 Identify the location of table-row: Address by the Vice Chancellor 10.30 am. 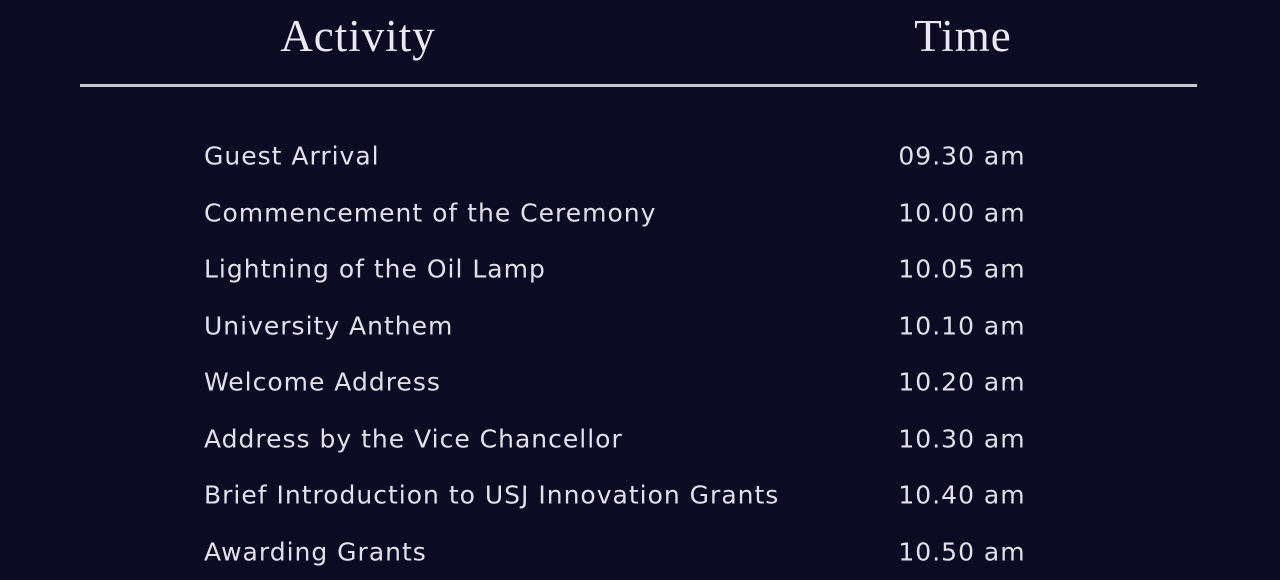
(640, 439).